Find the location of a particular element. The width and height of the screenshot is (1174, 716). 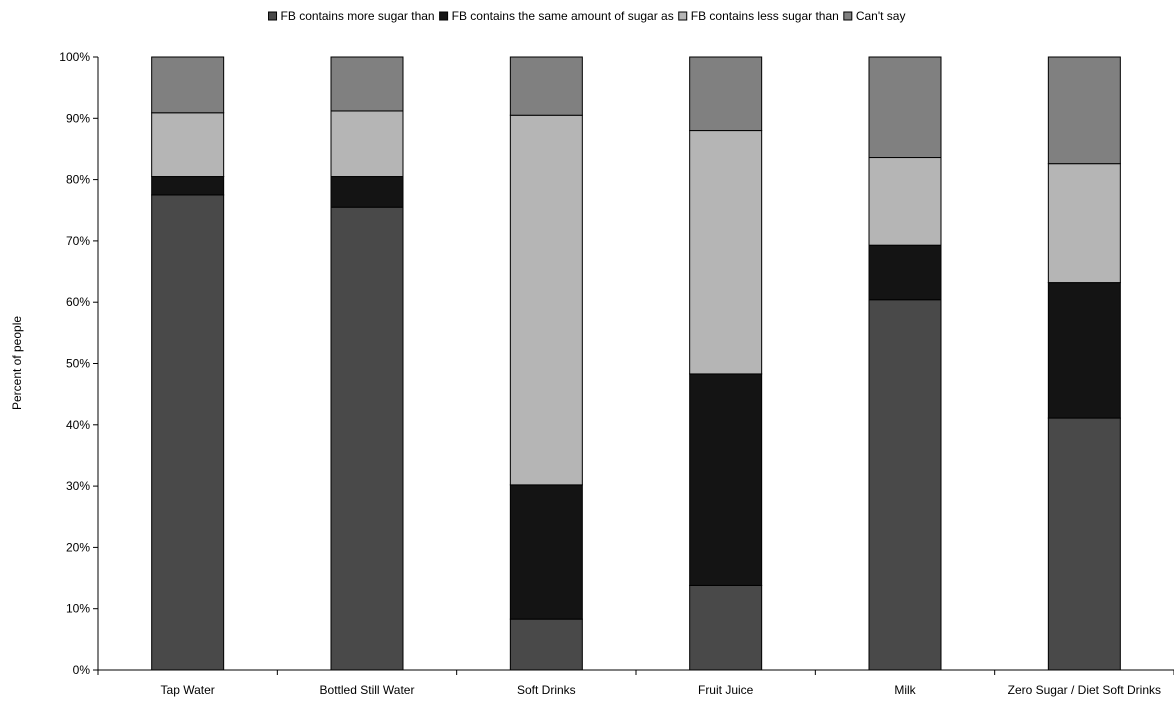

legend-label: FB contains less sugar than is located at coordinates (765, 16).